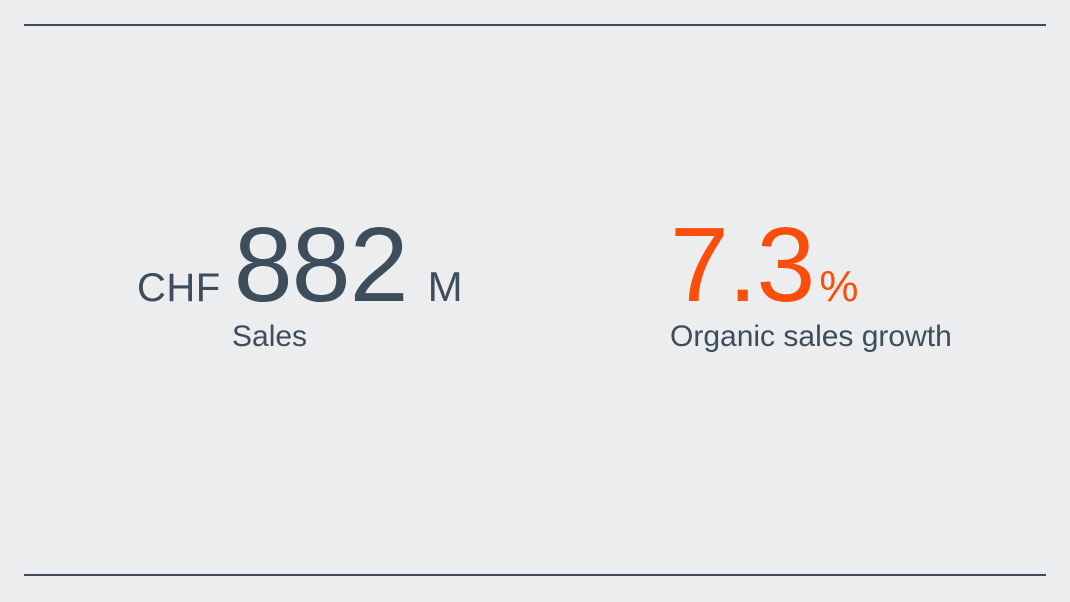  Describe the element at coordinates (811, 336) in the screenshot. I see `growth-label: Organic sales growth` at that location.